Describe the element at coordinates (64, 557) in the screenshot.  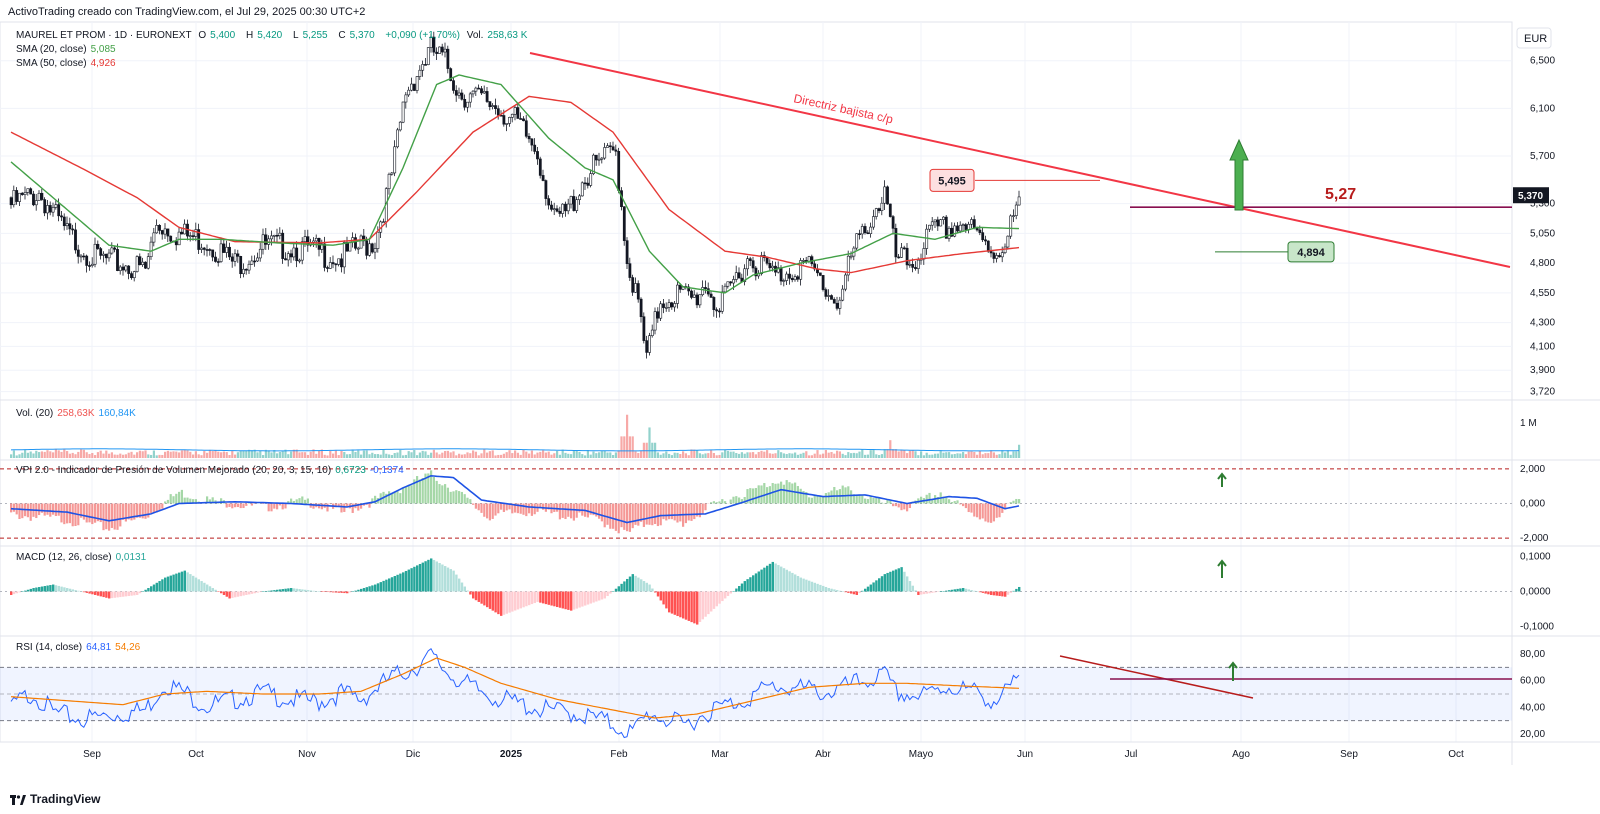
I see `macd-label: MACD (12, 26, close)` at that location.